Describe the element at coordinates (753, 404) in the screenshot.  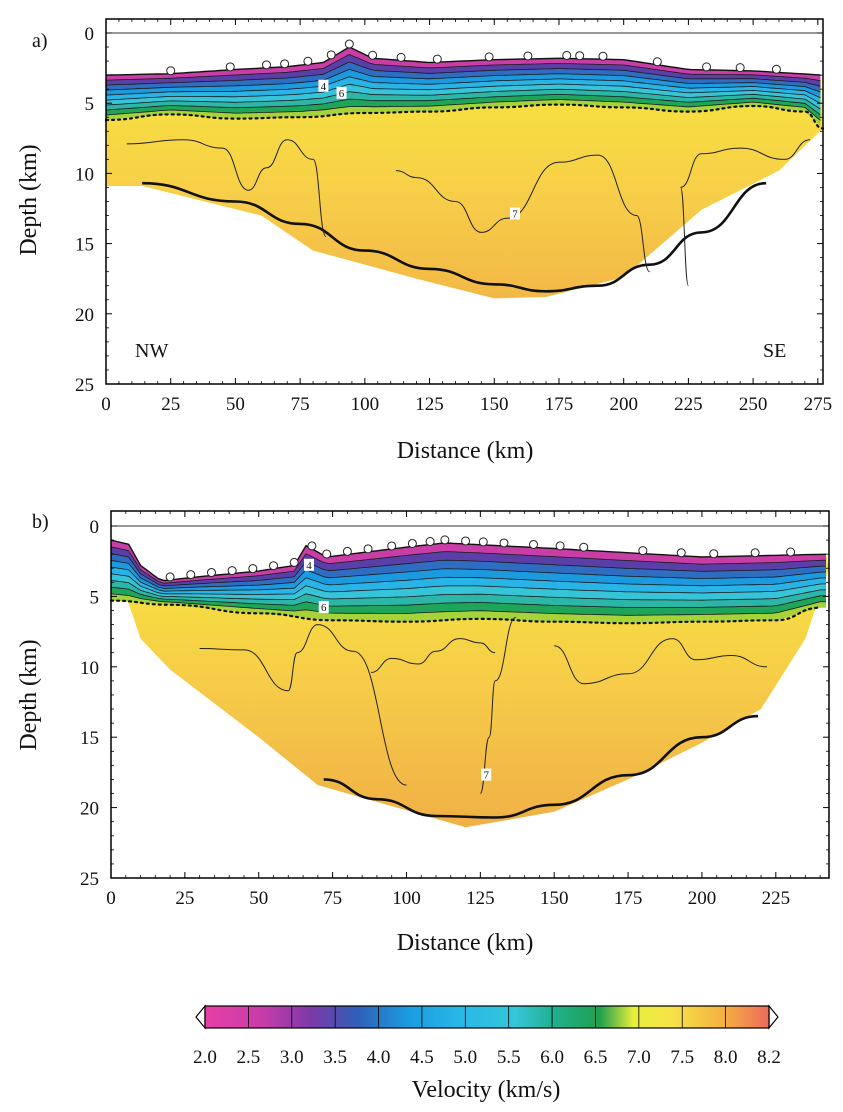
I see `x-tick-label: 250` at that location.